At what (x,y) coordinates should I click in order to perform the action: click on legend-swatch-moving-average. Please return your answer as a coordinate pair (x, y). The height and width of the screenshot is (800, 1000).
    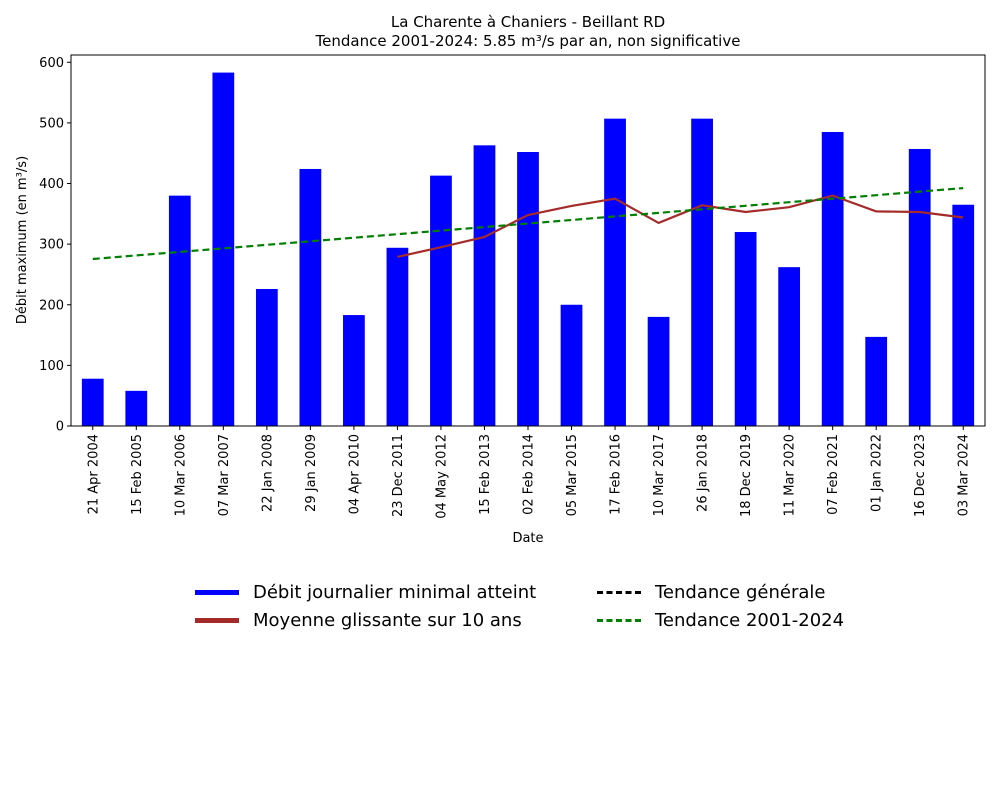
    Looking at the image, I should click on (217, 620).